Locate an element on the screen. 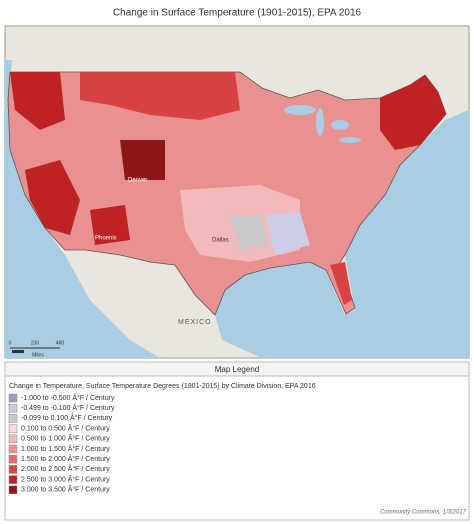  legend-label: 1.500 to 2.000 Â°F / Century is located at coordinates (65, 458).